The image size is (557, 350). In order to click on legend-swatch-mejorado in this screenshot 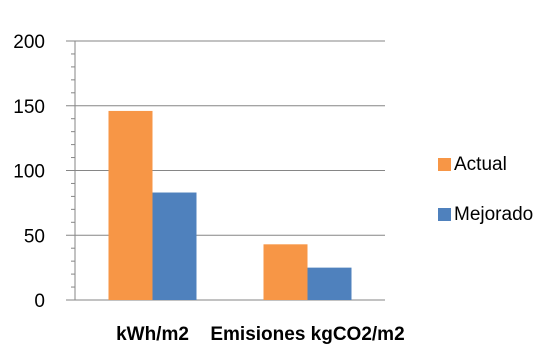, I will do `click(444, 214)`.